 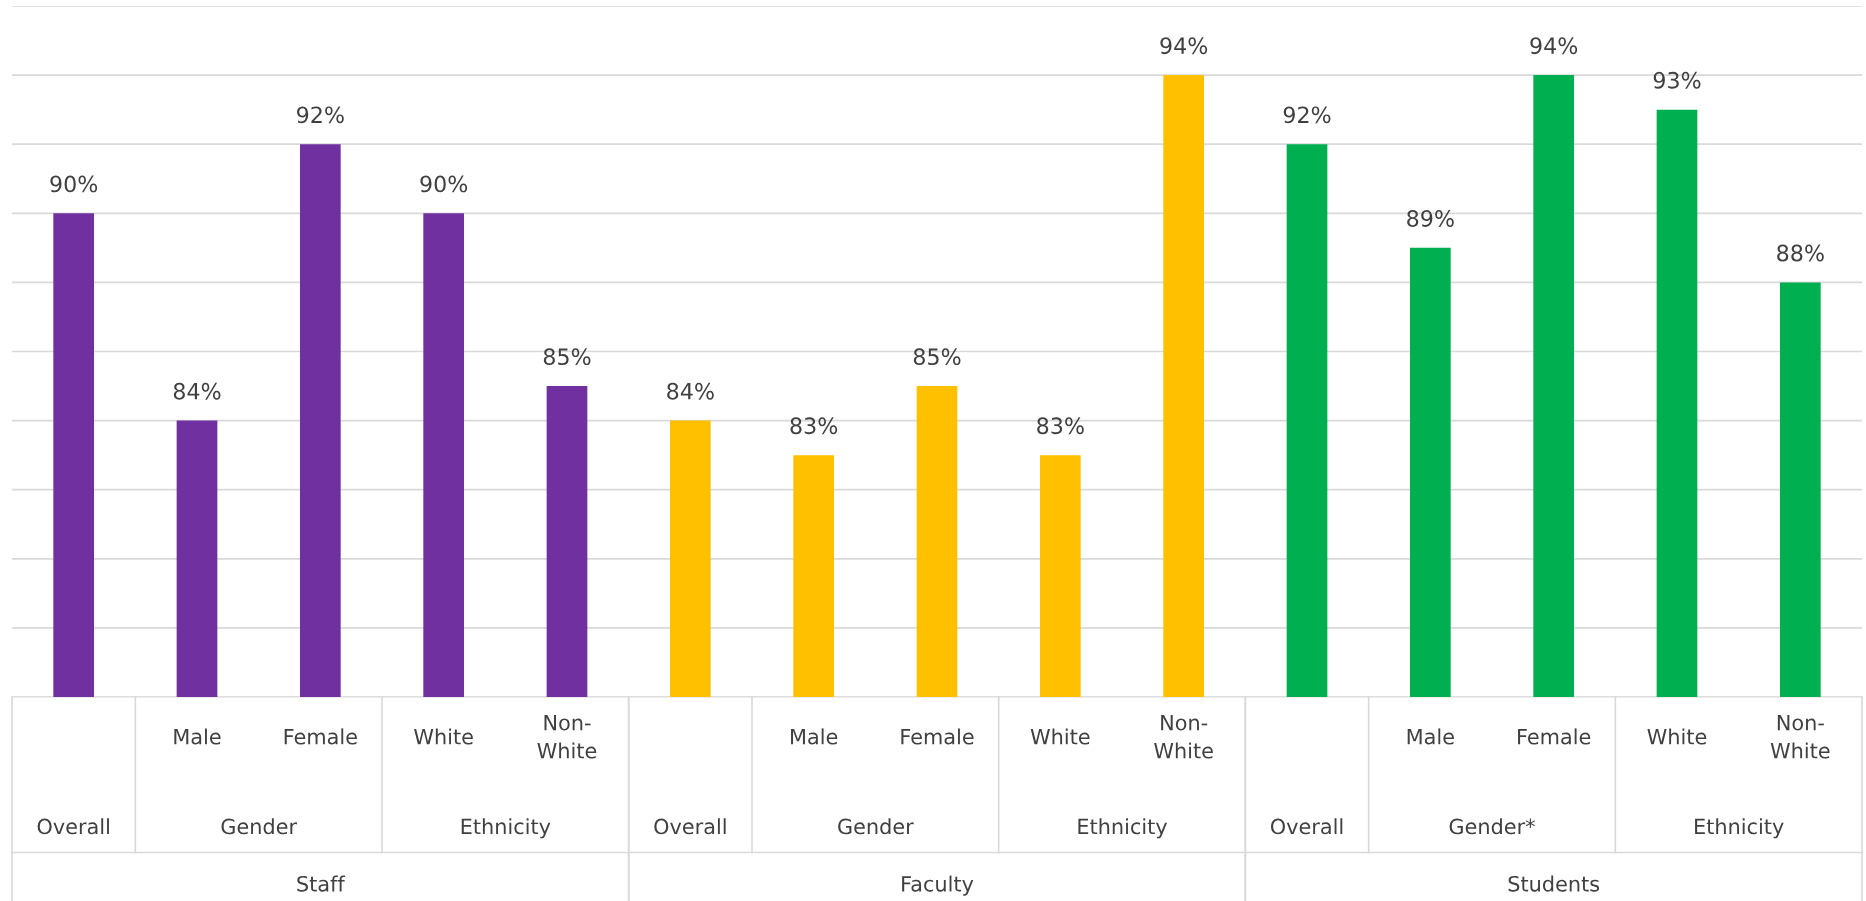 What do you see at coordinates (1800, 253) in the screenshot?
I see `data-label: 88%` at bounding box center [1800, 253].